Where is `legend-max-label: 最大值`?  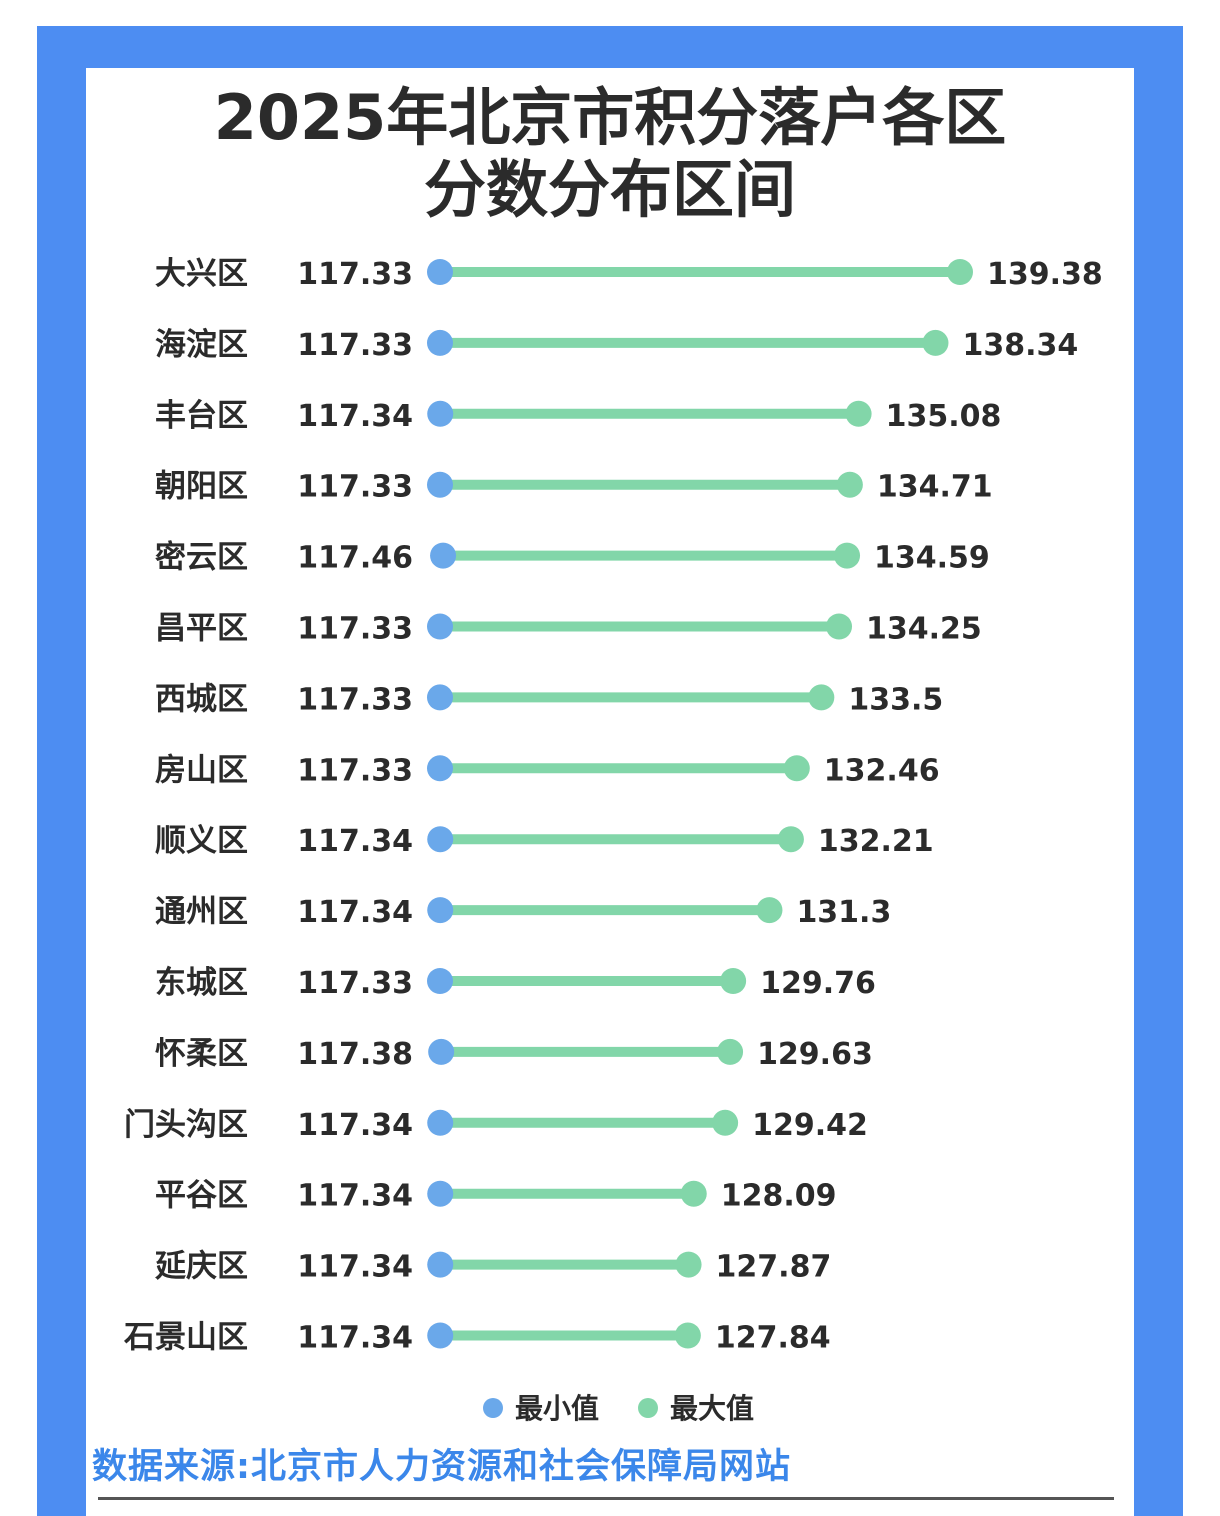 legend-max-label: 最大值 is located at coordinates (712, 1408).